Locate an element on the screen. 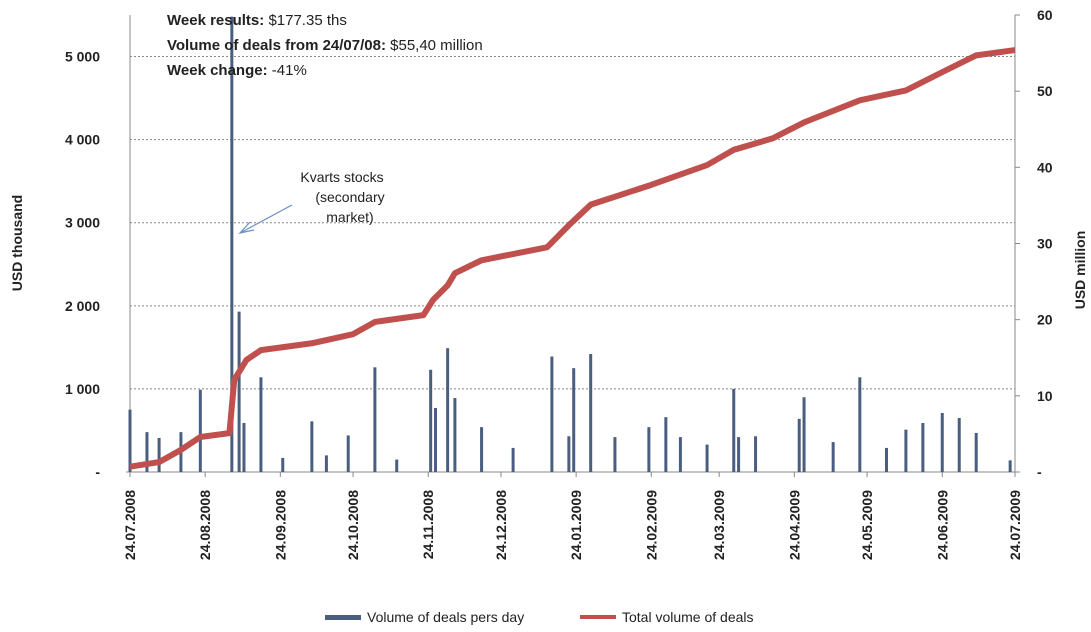  y-axis-label: USD thousand is located at coordinates (17, 243).